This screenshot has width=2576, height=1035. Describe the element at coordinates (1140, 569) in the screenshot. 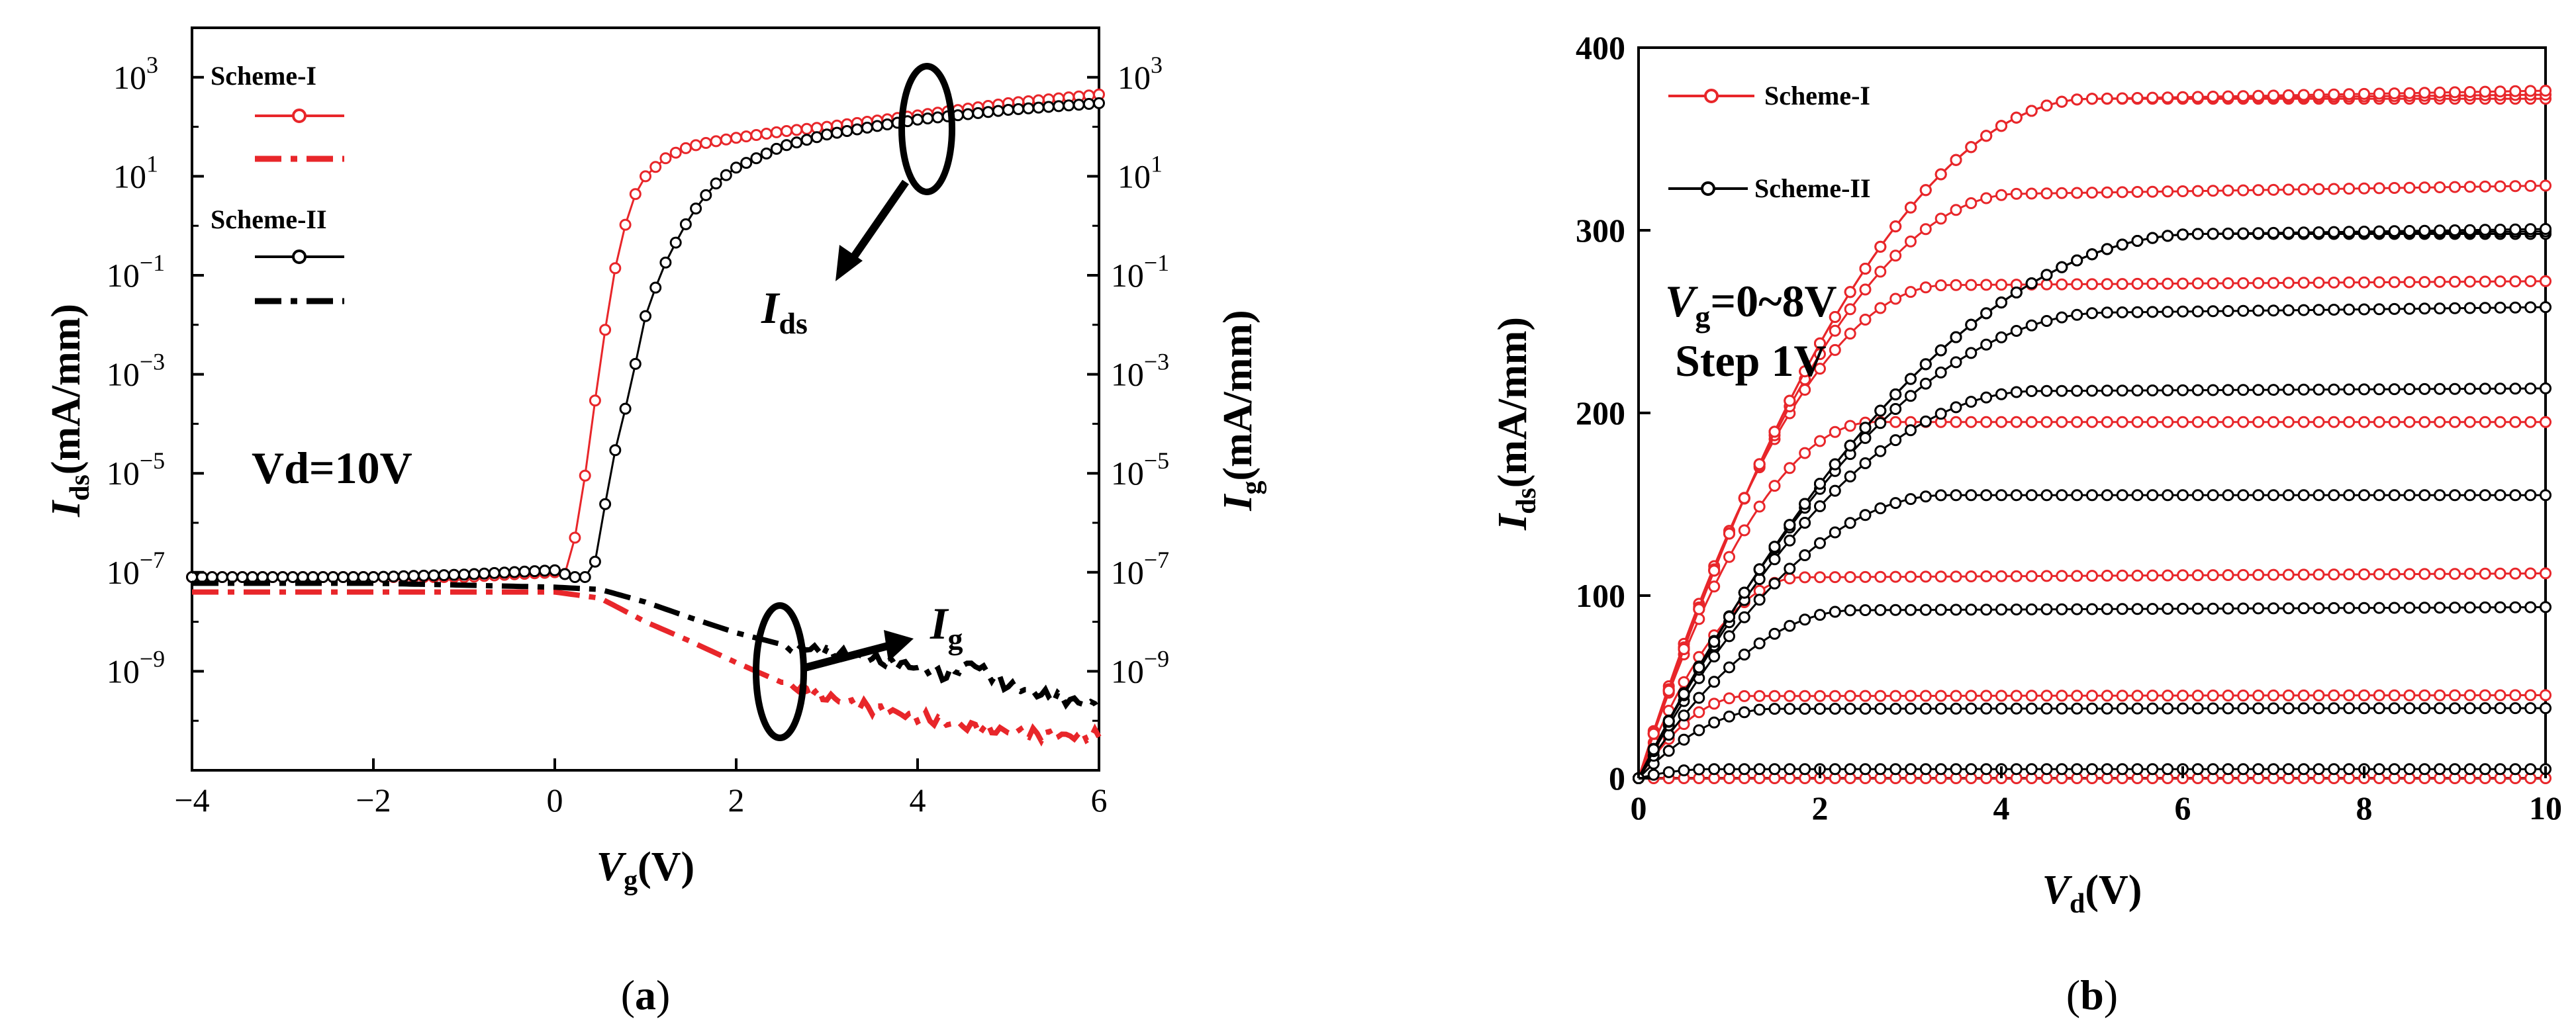

I see `panel-a-y-tick-label-right: 10−7` at that location.